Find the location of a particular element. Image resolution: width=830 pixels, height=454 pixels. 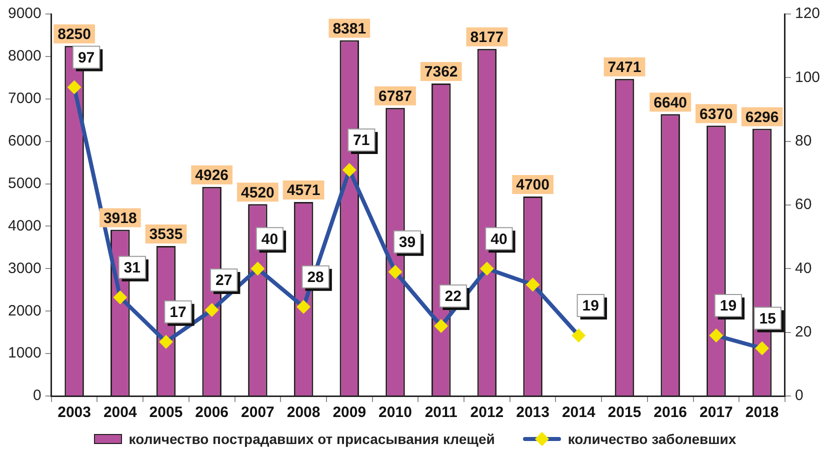

x-tick-label: 2007 is located at coordinates (257, 413).